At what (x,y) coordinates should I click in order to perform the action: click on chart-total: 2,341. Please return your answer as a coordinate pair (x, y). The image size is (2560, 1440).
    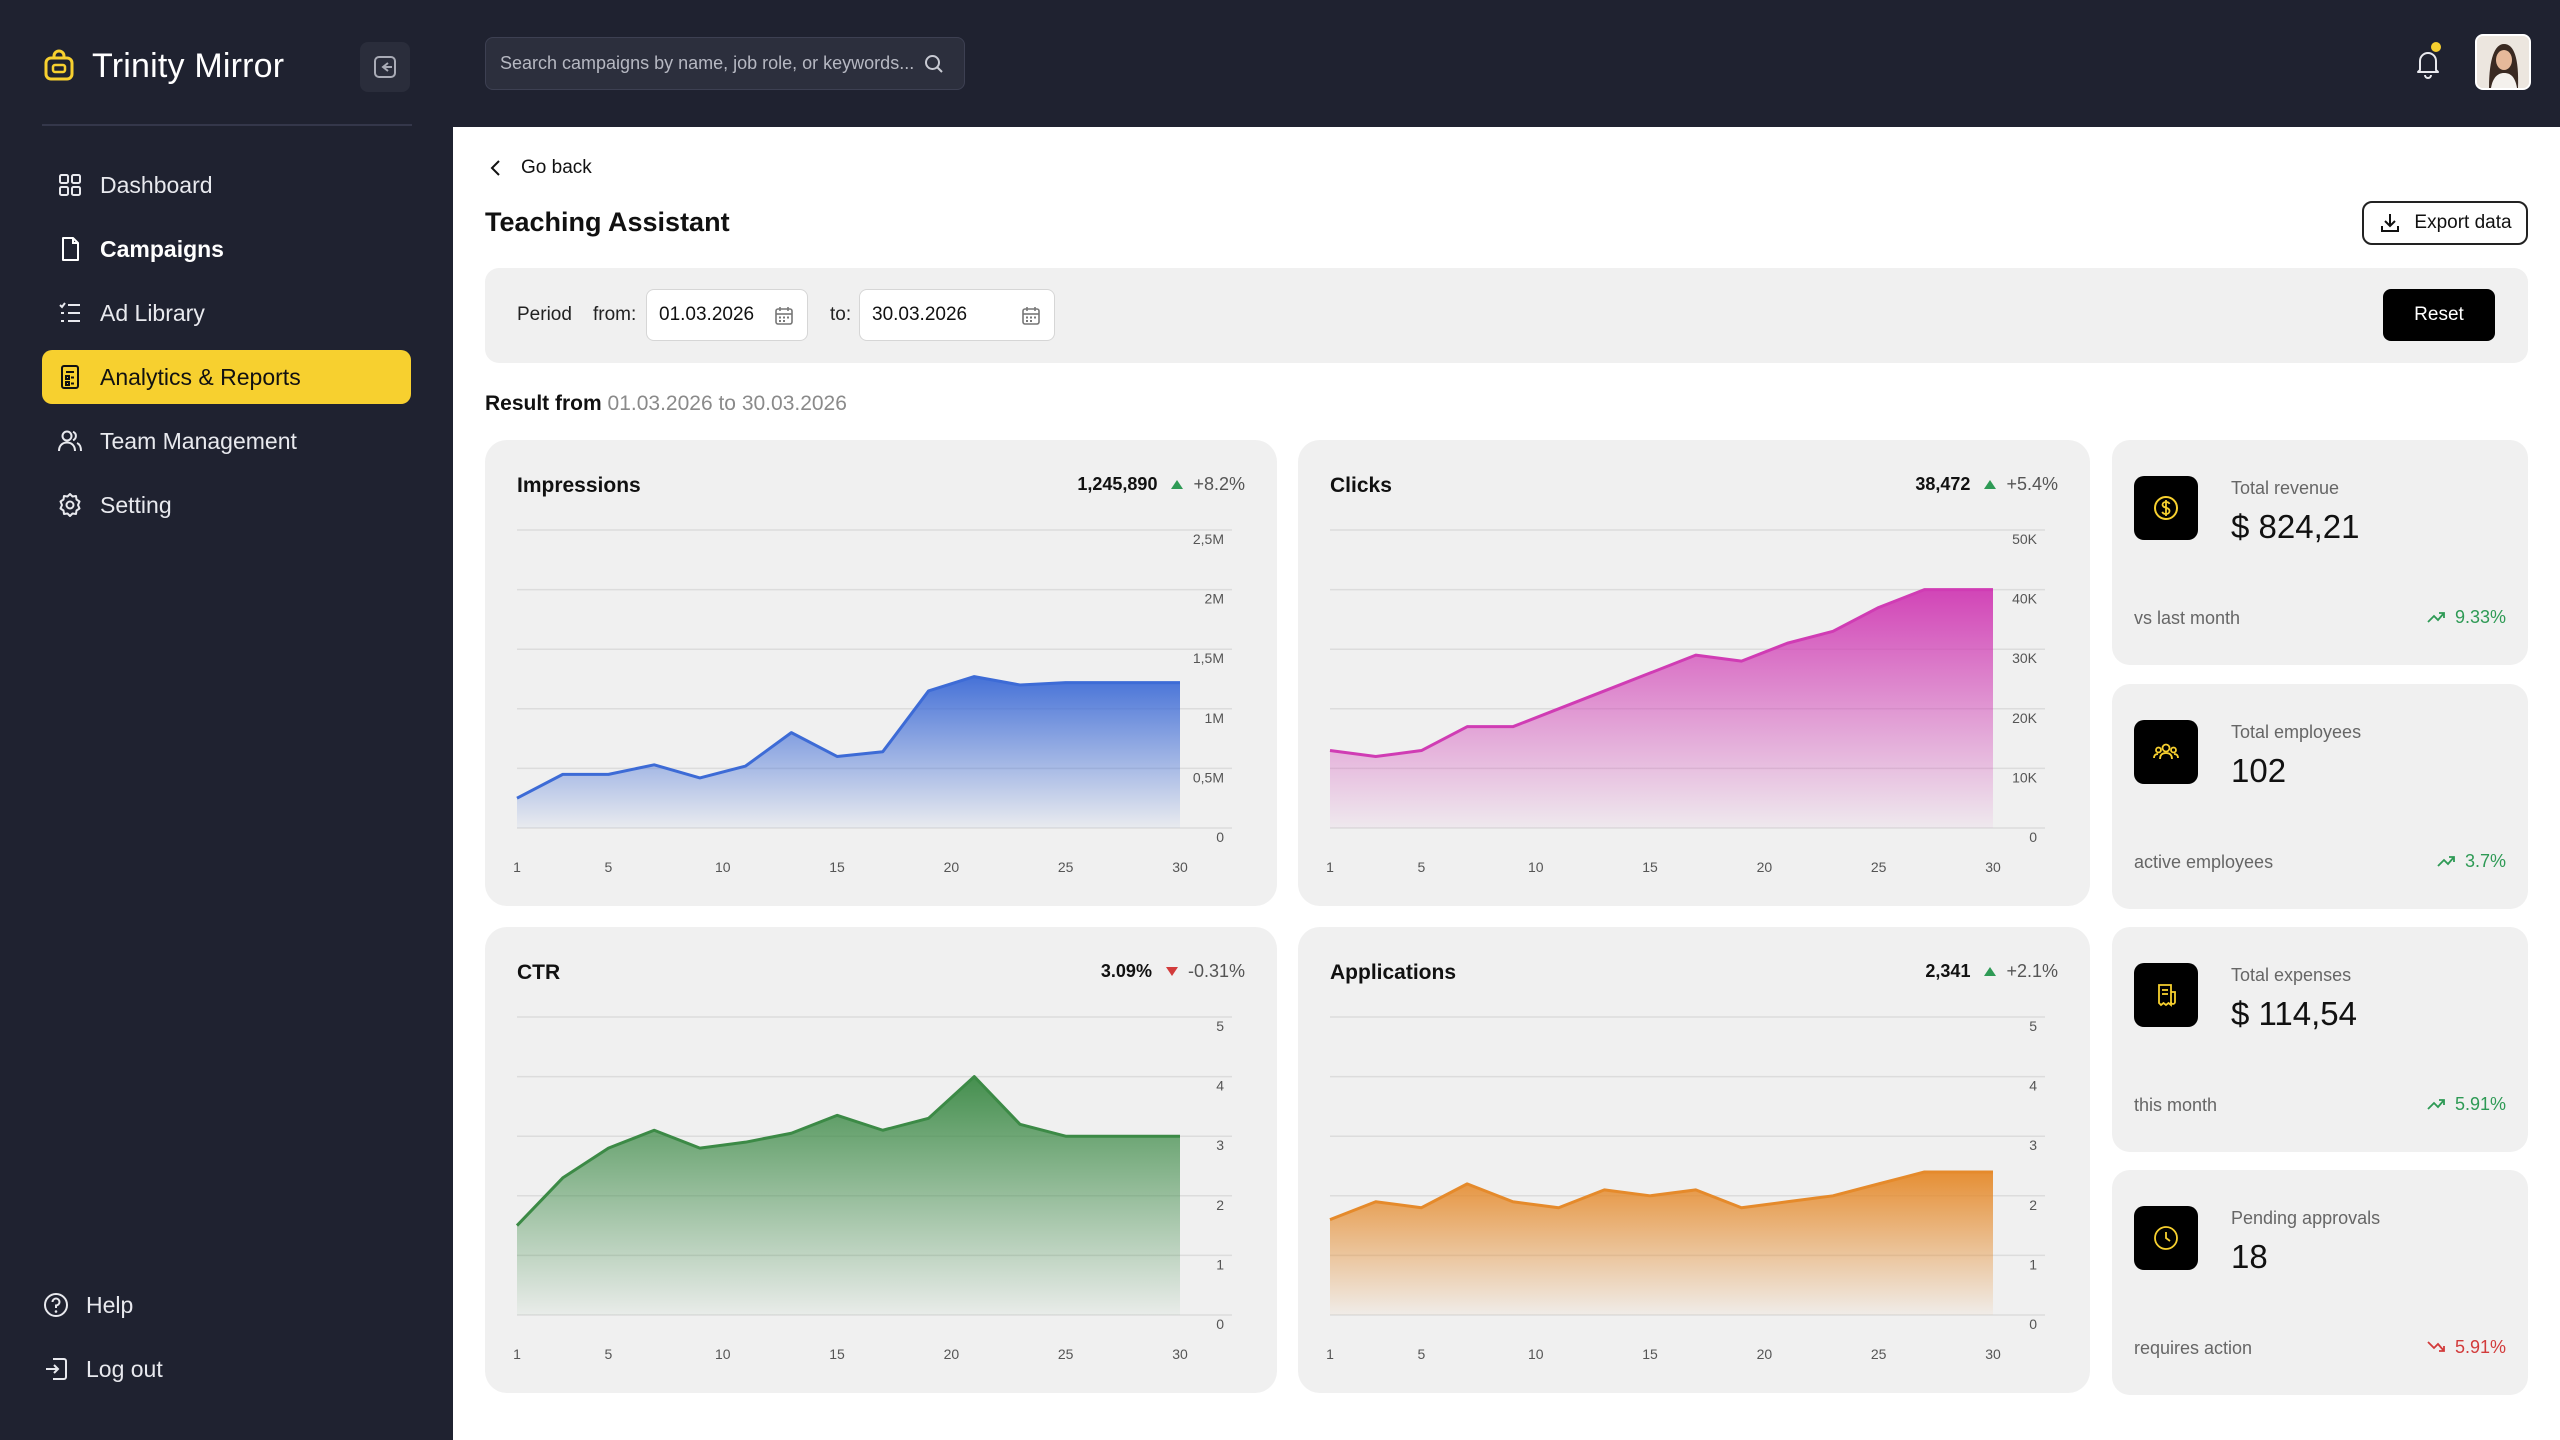
    Looking at the image, I should click on (1948, 971).